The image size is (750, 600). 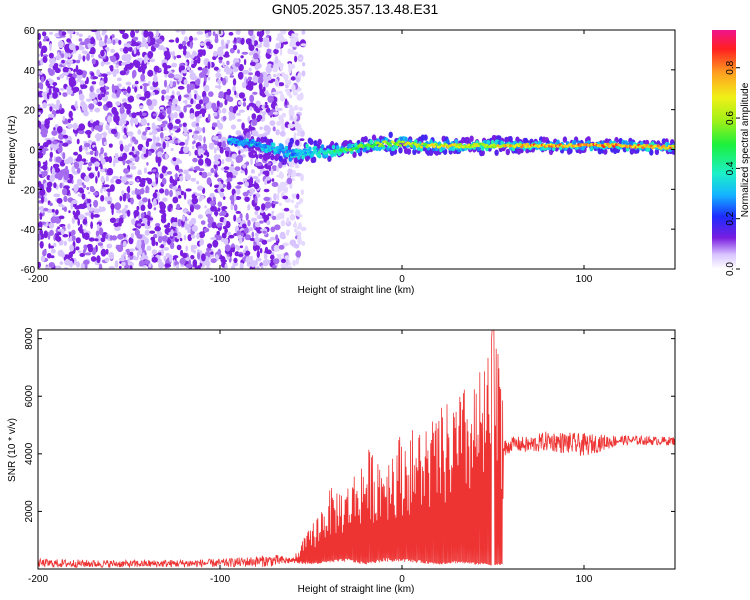 I want to click on colorbar-tick-label: 0.2, so click(x=730, y=218).